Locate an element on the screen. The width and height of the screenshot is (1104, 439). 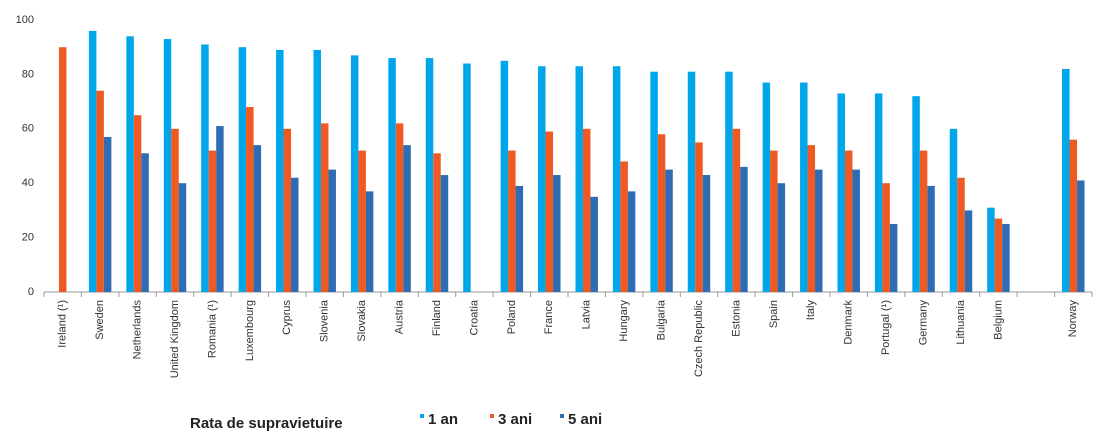
y-tick-label: 60 is located at coordinates (28, 129).